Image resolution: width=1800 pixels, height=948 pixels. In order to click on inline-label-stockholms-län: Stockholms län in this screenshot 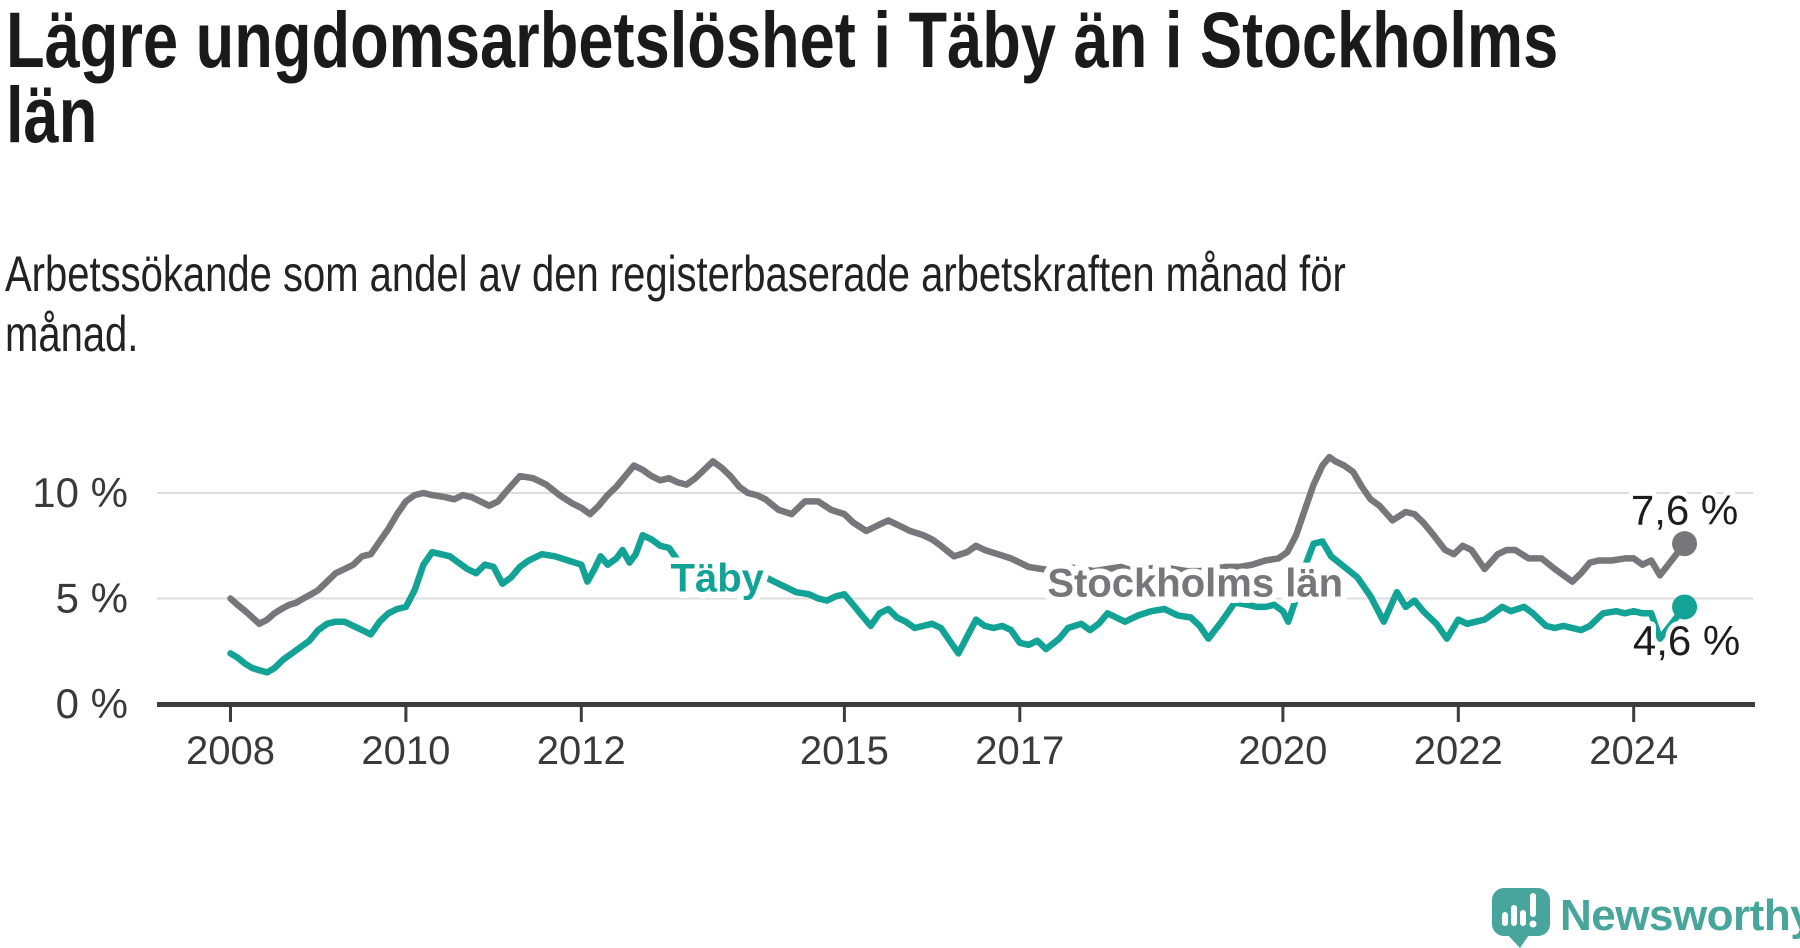, I will do `click(1195, 584)`.